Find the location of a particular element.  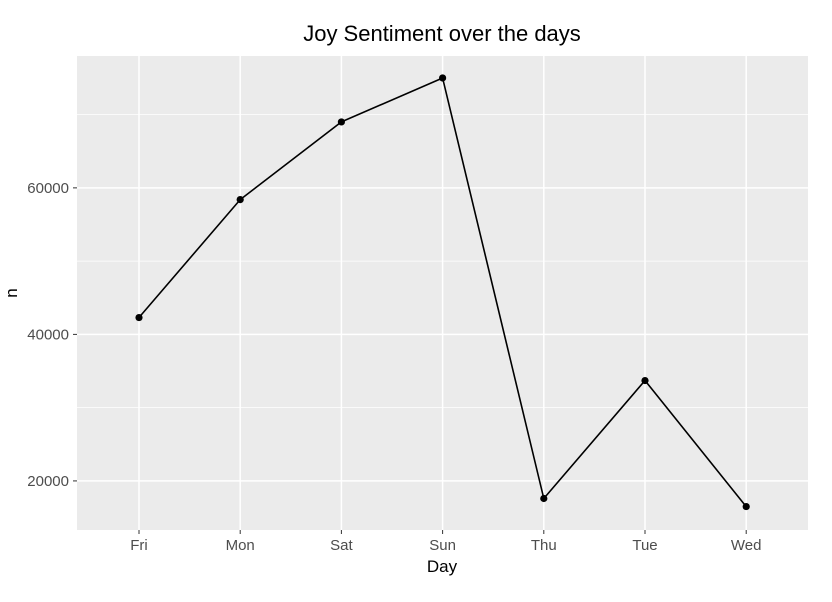

chart-title: Joy Sentiment over the days is located at coordinates (442, 33).